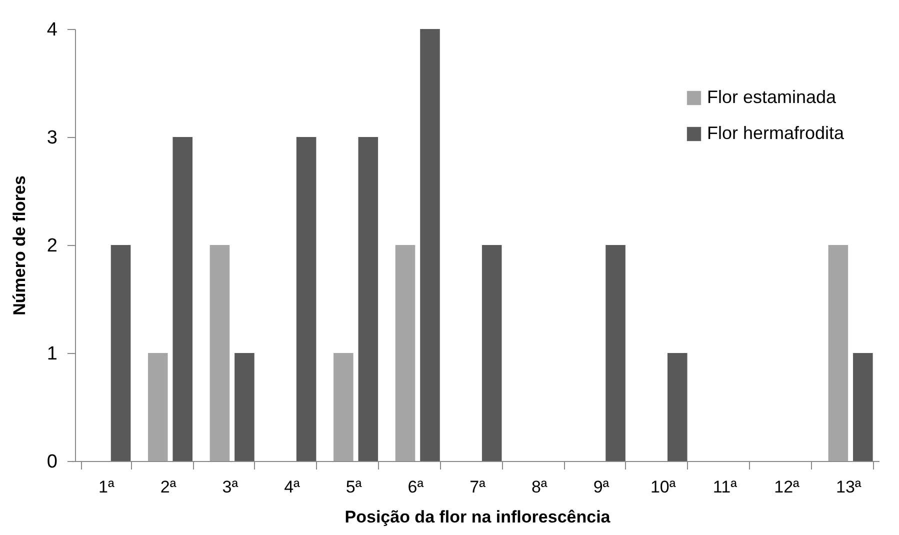 This screenshot has height=535, width=899. What do you see at coordinates (52, 246) in the screenshot?
I see `y-tick-label: 2` at bounding box center [52, 246].